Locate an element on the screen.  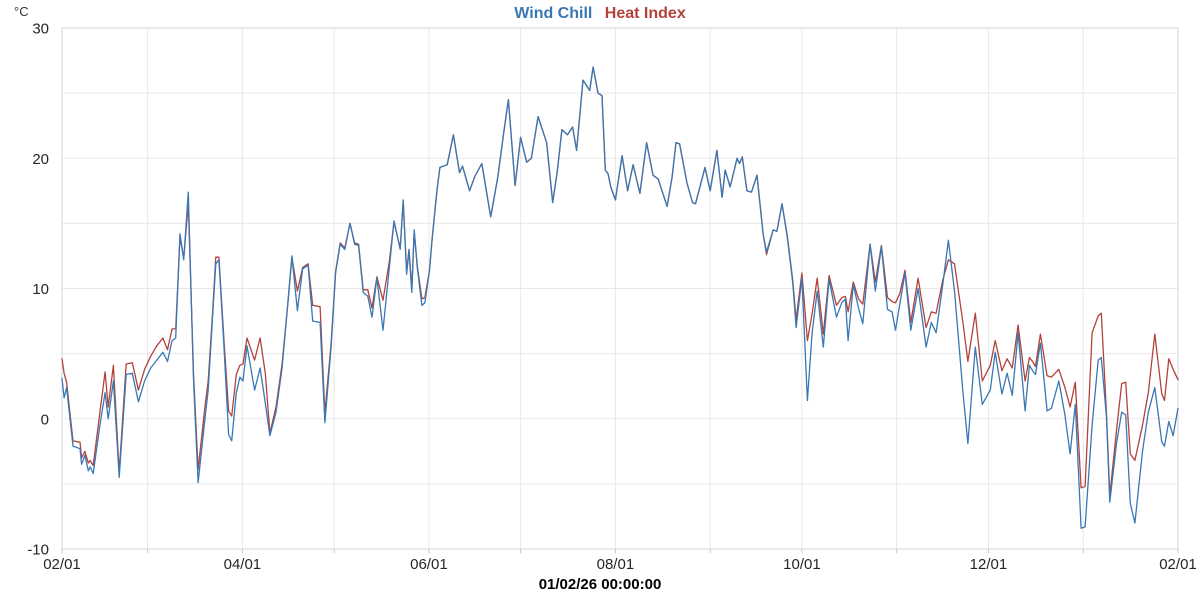
x-tick-label: 06/01 is located at coordinates (429, 564).